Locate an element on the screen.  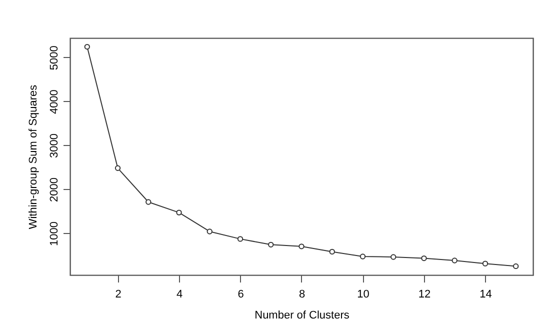
x-axis-title: Number of Clusters is located at coordinates (302, 316).